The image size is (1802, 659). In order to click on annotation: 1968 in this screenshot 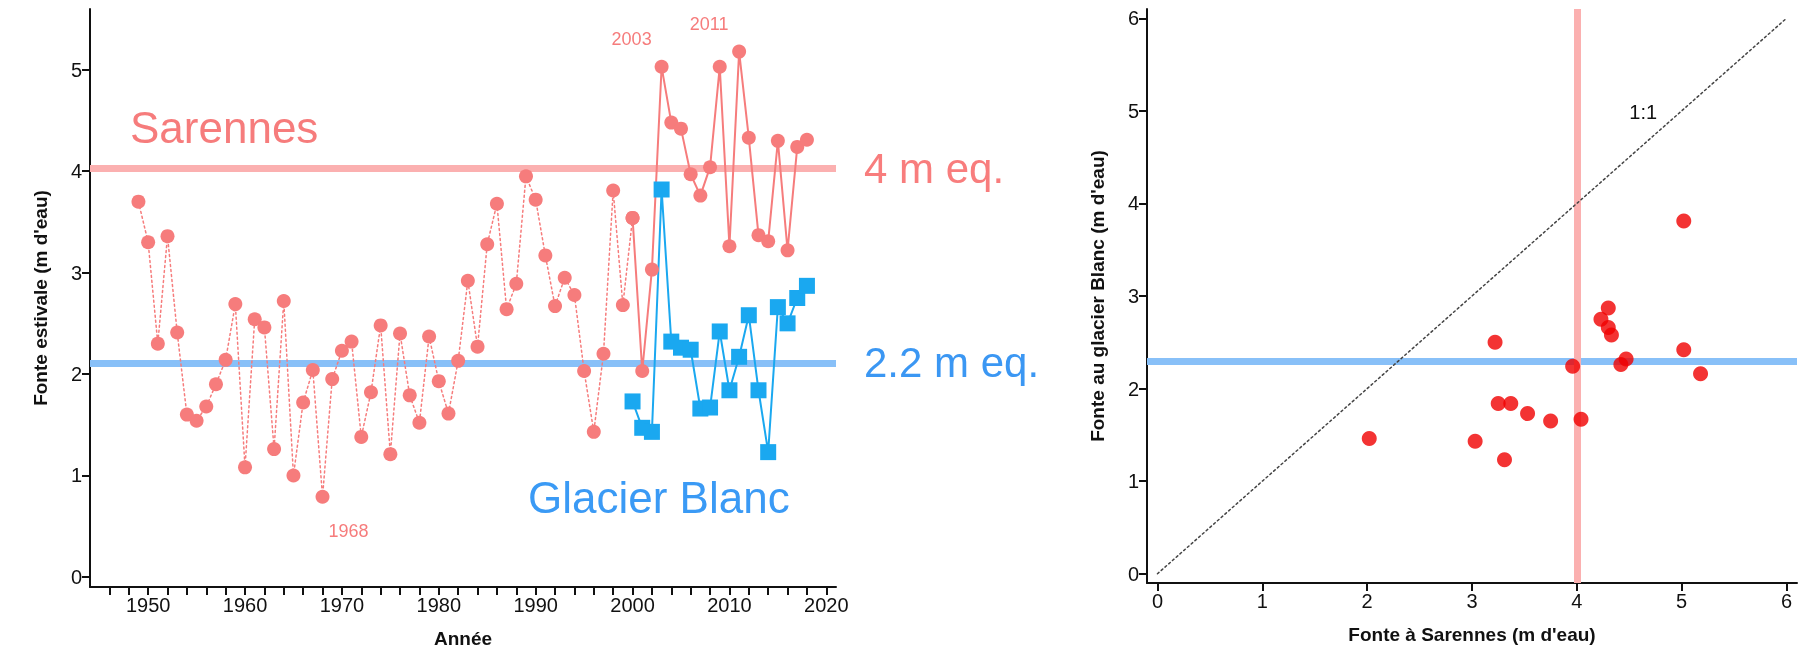, I will do `click(348, 530)`.